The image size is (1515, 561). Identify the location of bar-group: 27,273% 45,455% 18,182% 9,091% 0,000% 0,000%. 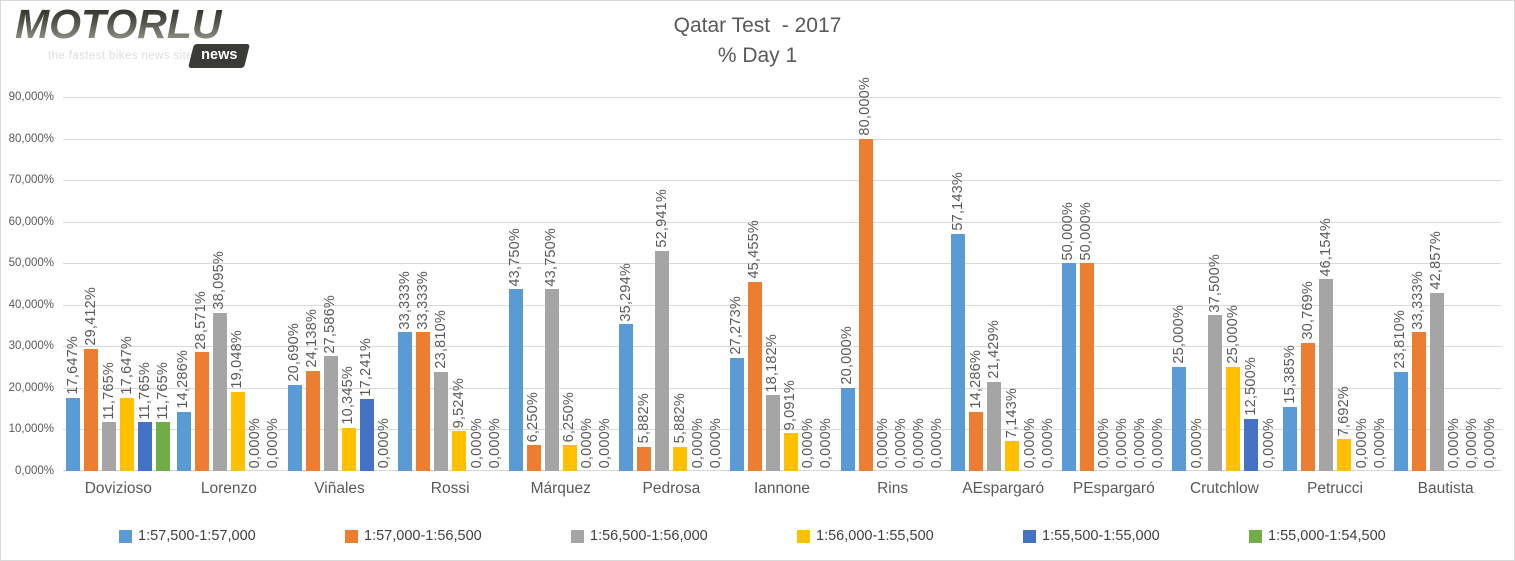
(782, 284).